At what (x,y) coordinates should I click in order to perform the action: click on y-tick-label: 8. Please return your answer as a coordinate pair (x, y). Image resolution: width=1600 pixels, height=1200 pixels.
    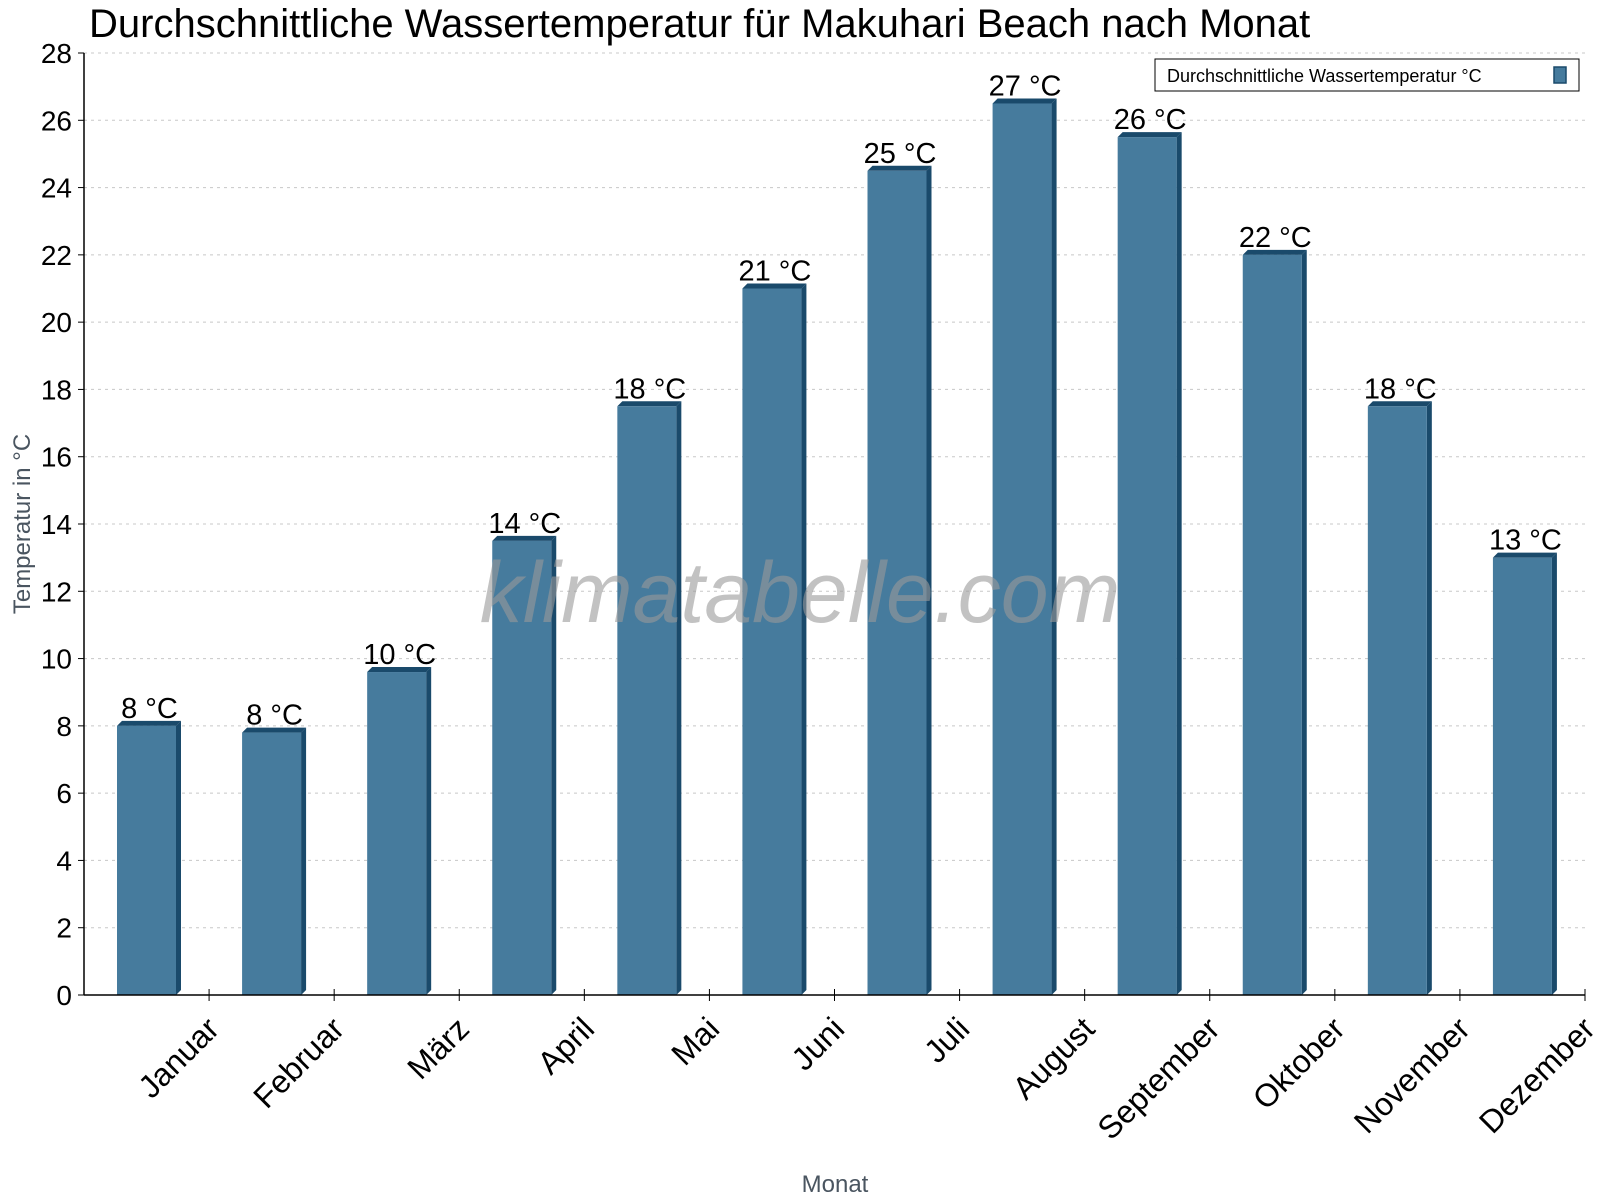
    Looking at the image, I should click on (64, 726).